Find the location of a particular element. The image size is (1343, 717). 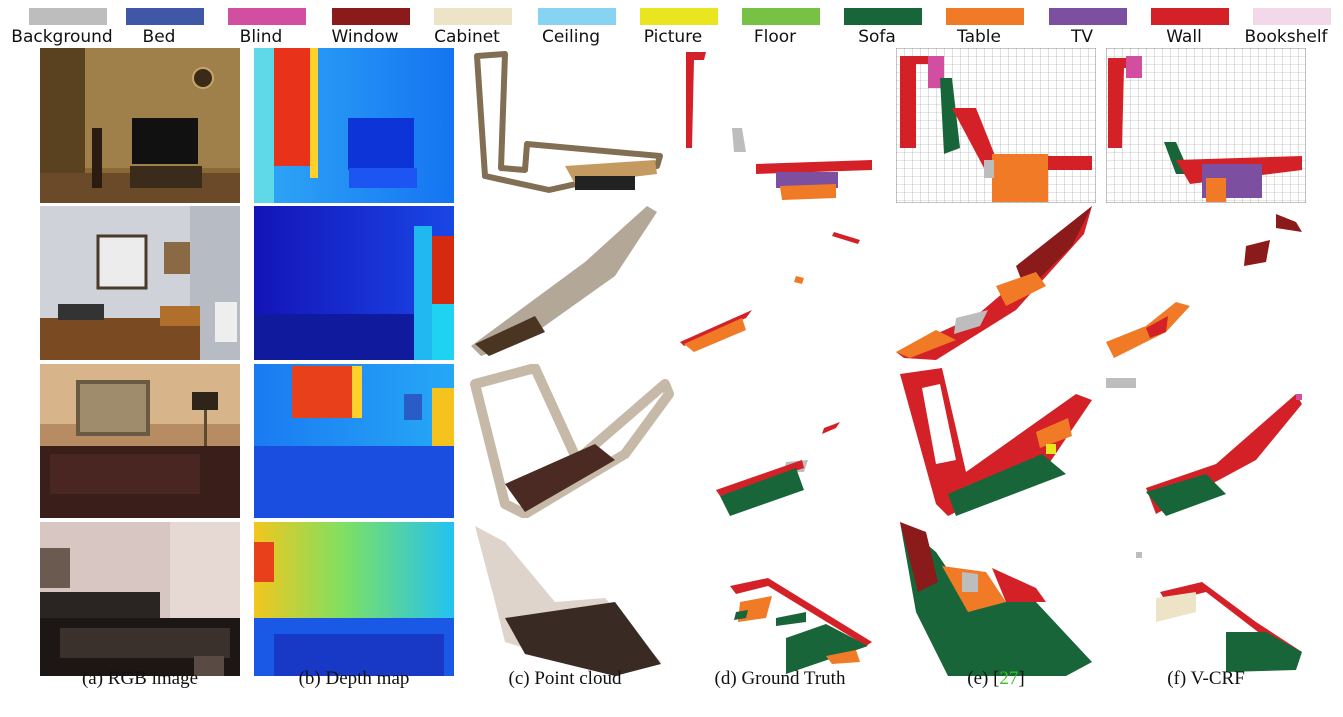

legend-label: Ceiling is located at coordinates (571, 37).